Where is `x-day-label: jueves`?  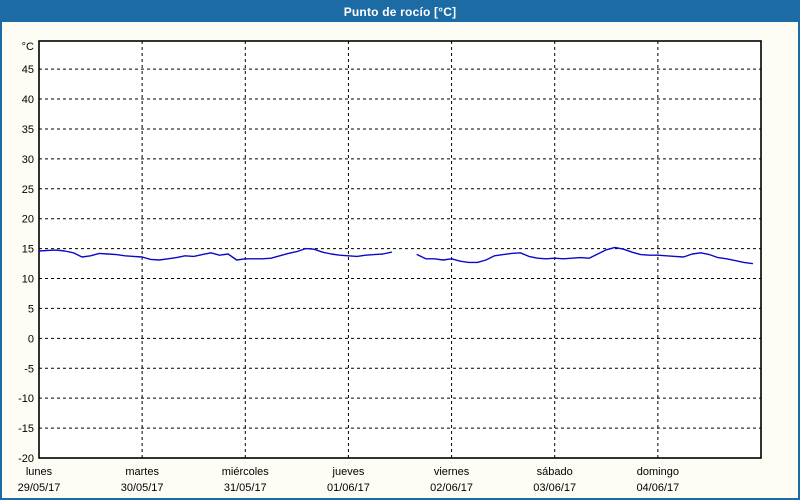 x-day-label: jueves is located at coordinates (348, 472).